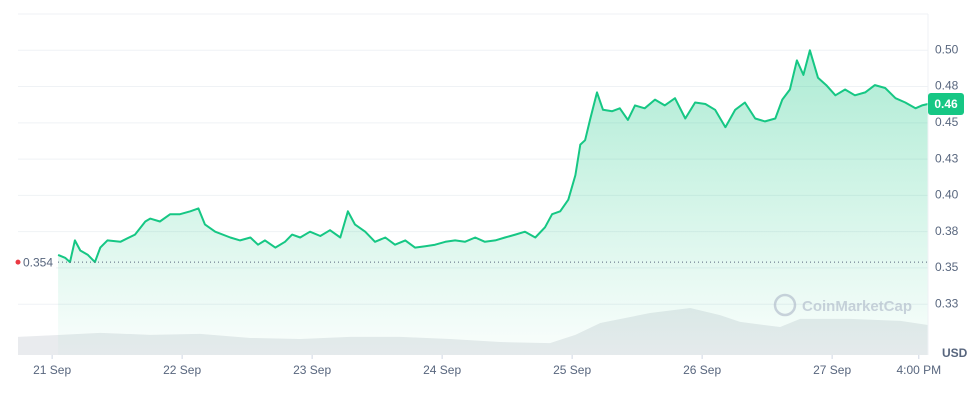 The image size is (970, 408). I want to click on currency-label: USD, so click(955, 353).